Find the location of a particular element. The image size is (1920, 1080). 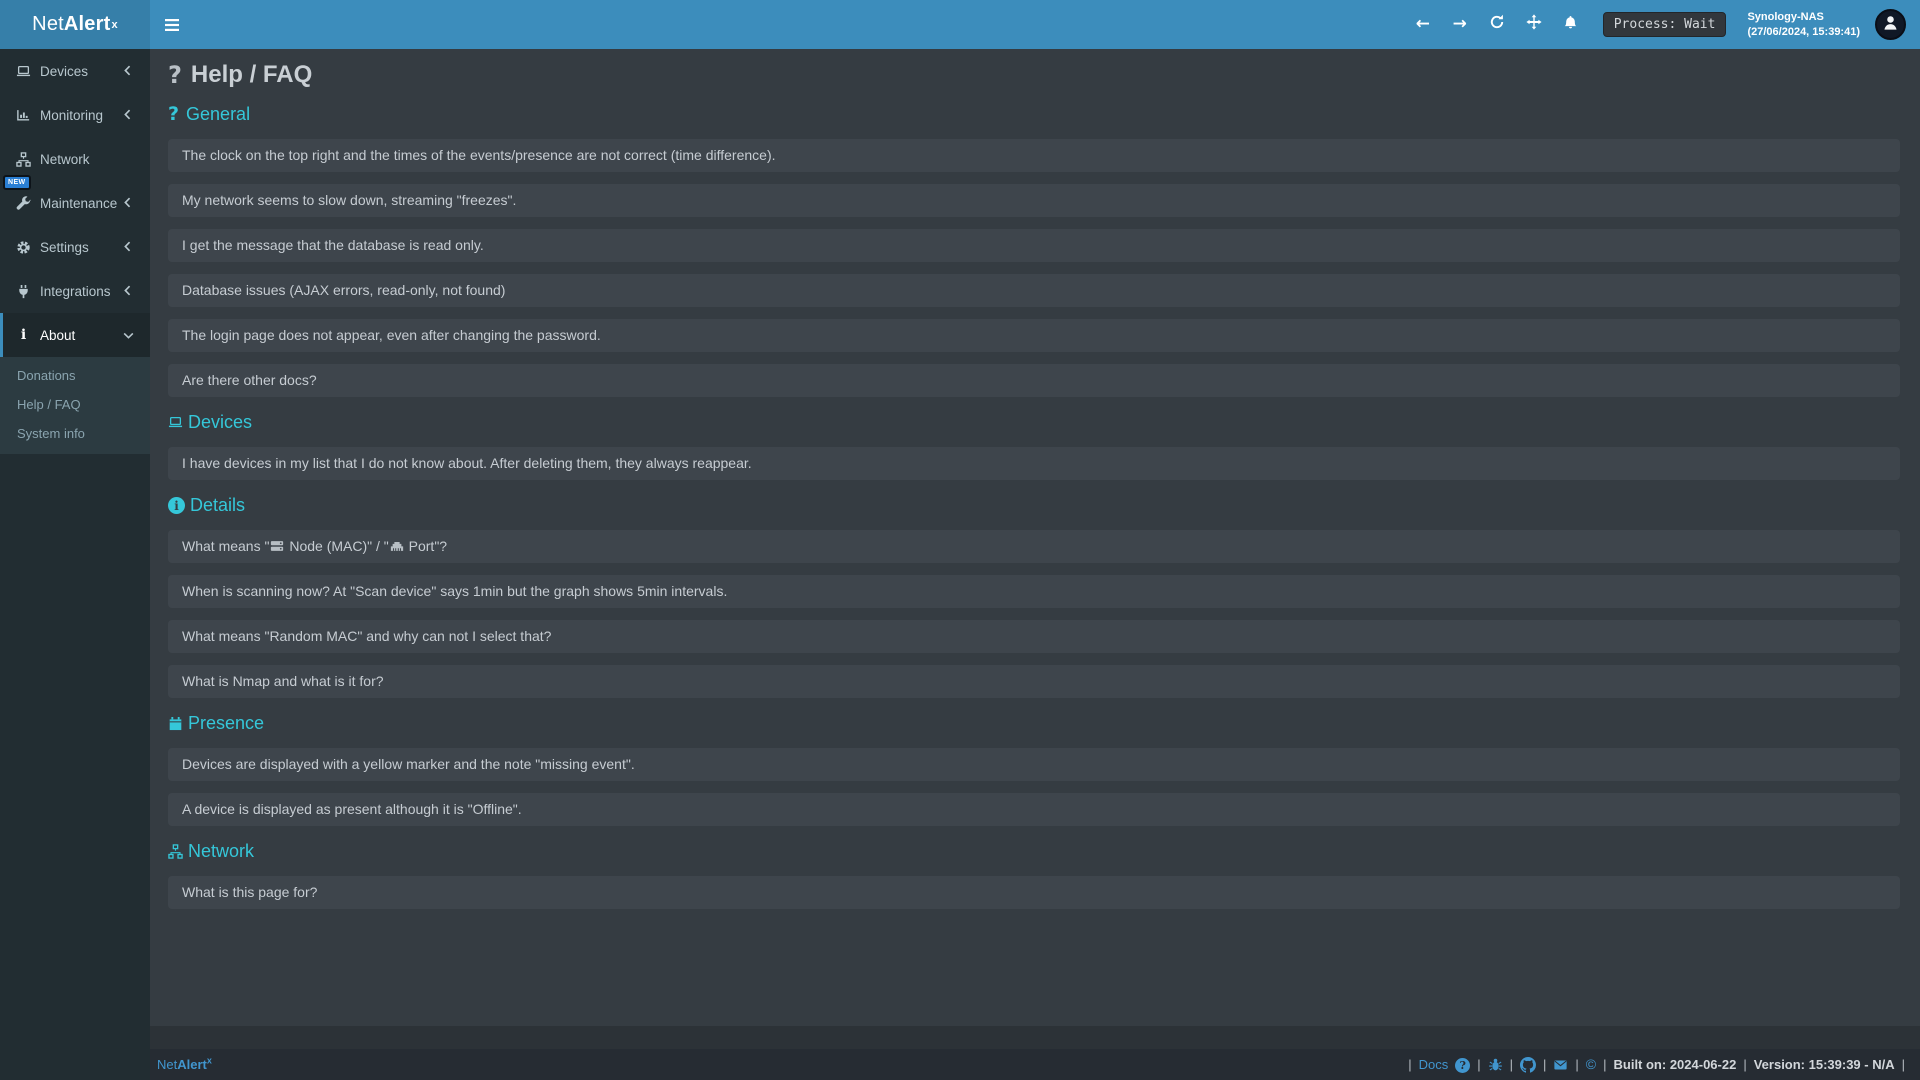

section-title: Presence is located at coordinates (226, 723).